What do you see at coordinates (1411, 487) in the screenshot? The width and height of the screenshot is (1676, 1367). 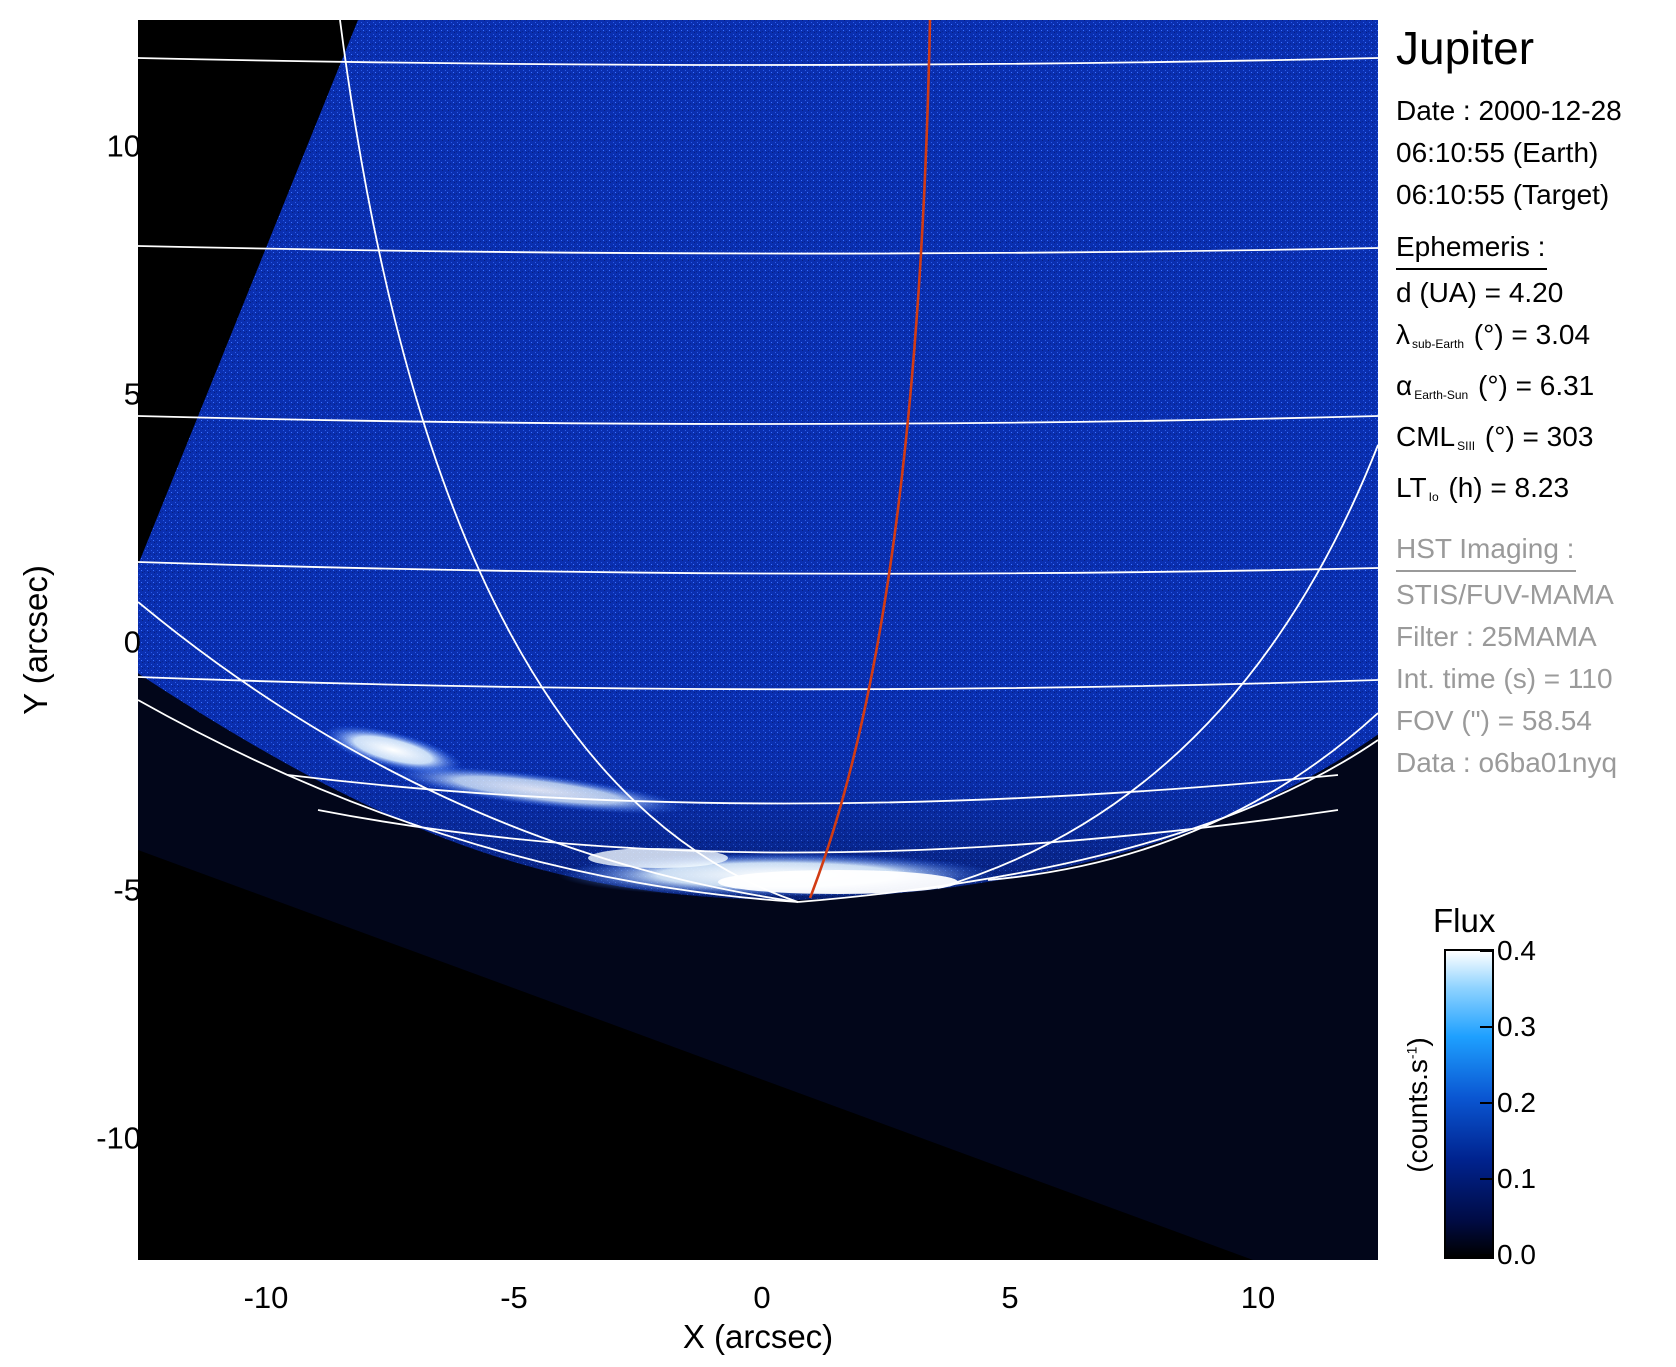 I see `ephemeris-symbol: LT` at bounding box center [1411, 487].